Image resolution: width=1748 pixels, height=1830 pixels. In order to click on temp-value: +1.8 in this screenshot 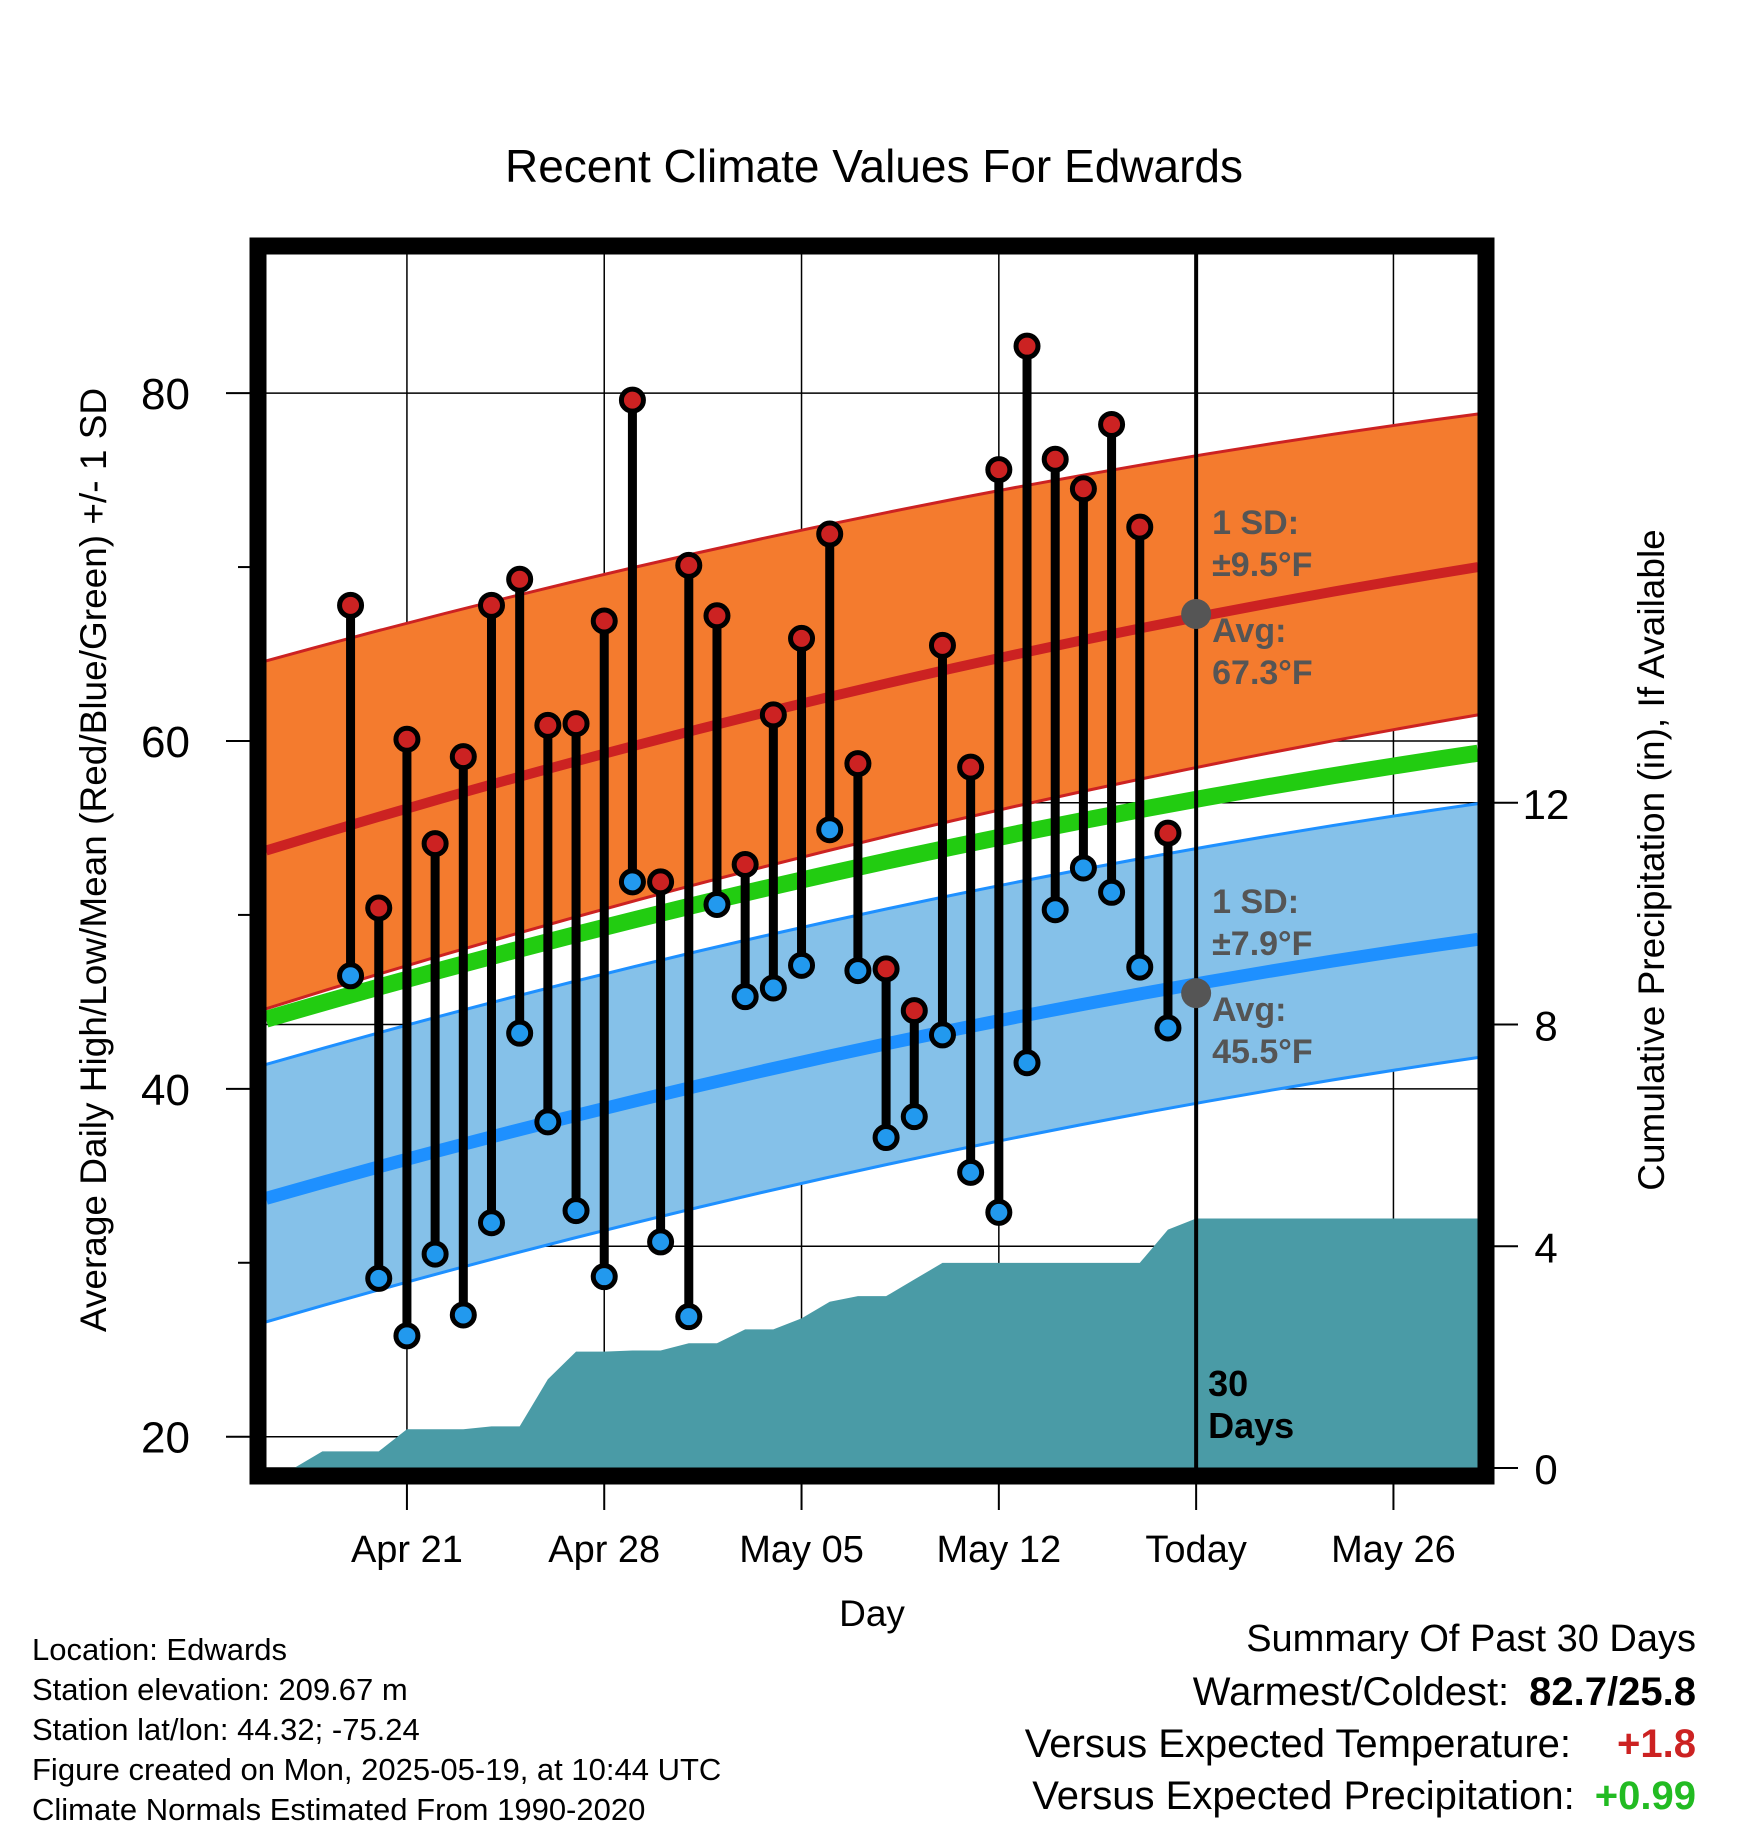, I will do `click(1656, 1744)`.